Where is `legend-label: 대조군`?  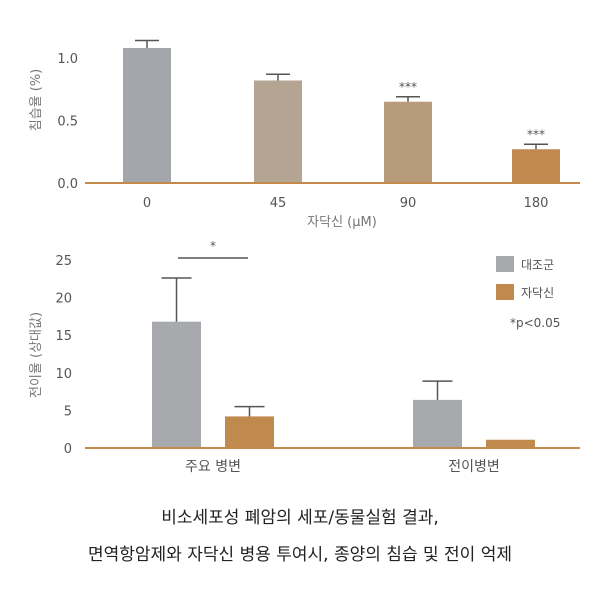 legend-label: 대조군 is located at coordinates (537, 265).